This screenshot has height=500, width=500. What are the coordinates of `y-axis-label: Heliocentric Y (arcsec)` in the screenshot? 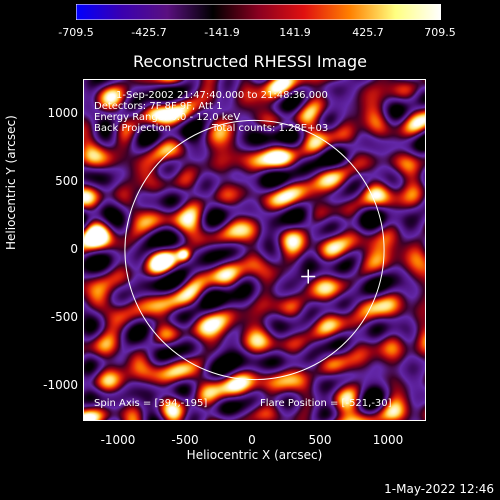 It's located at (11, 182).